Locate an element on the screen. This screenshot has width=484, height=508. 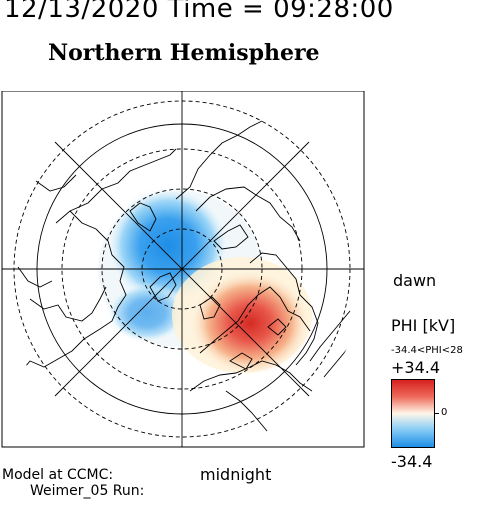
legend-min-label: -34.4 is located at coordinates (412, 461).